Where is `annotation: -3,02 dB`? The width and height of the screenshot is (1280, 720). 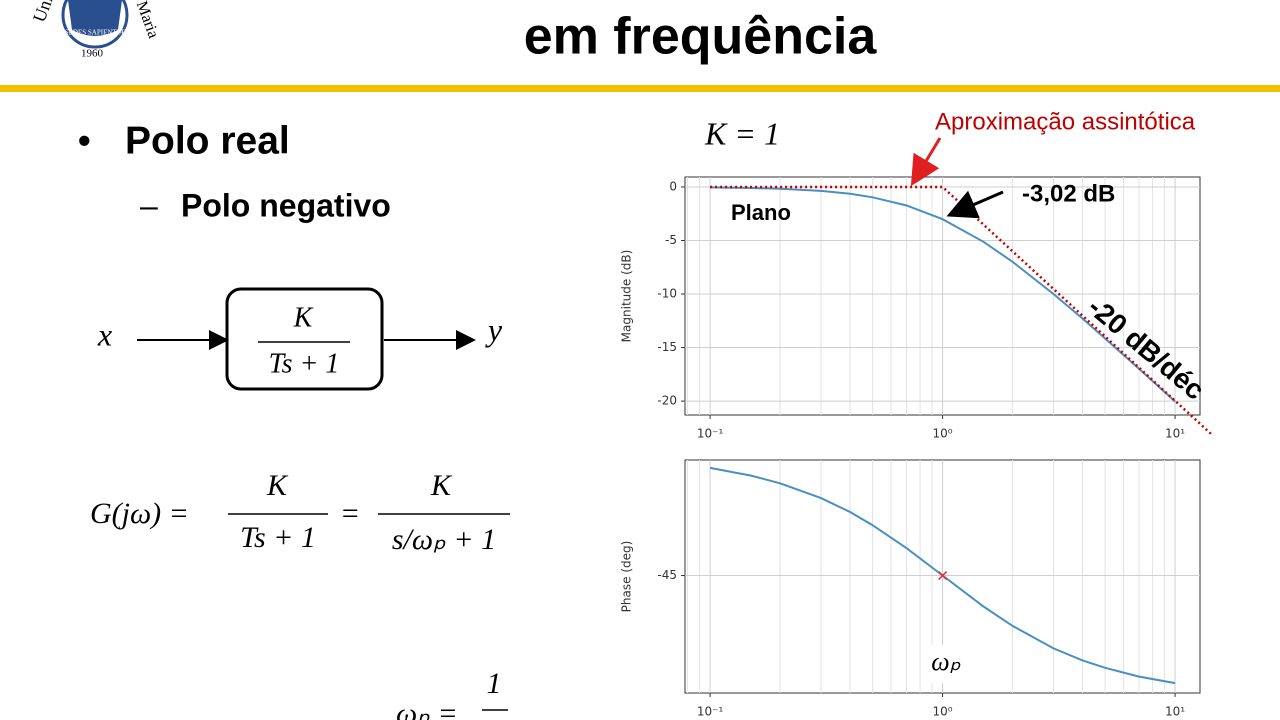 annotation: -3,02 dB is located at coordinates (1068, 193).